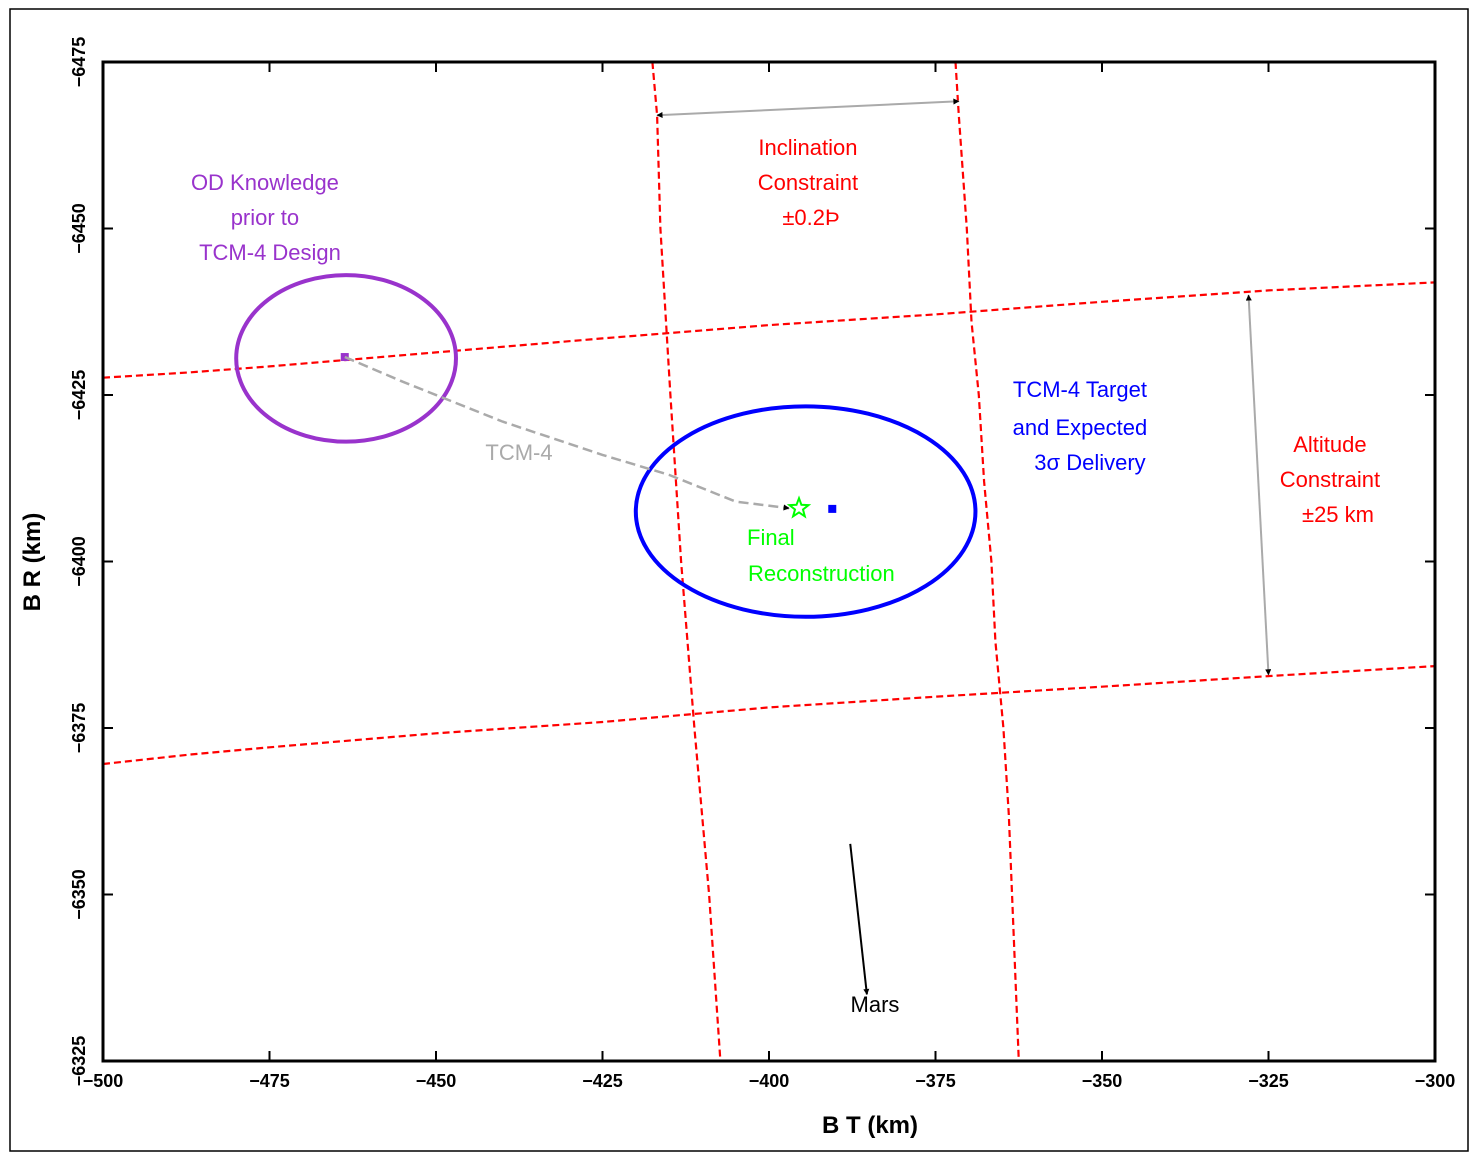 The height and width of the screenshot is (1153, 1470). Describe the element at coordinates (1330, 479) in the screenshot. I see `altitude-line-2: Constraint` at that location.